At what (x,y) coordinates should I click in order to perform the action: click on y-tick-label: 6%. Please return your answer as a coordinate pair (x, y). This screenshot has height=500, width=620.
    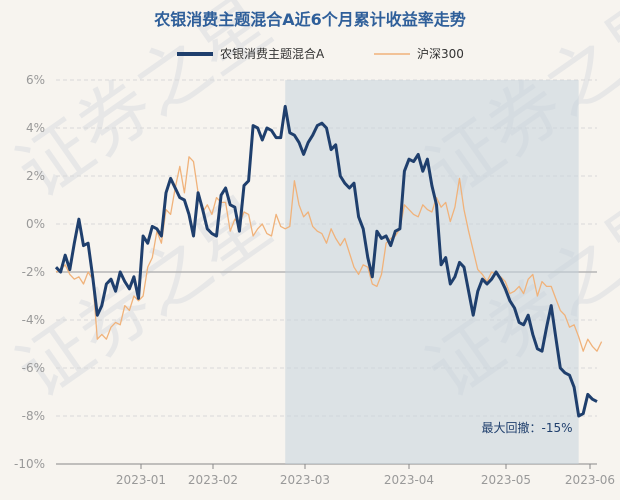
    Looking at the image, I should click on (35, 80).